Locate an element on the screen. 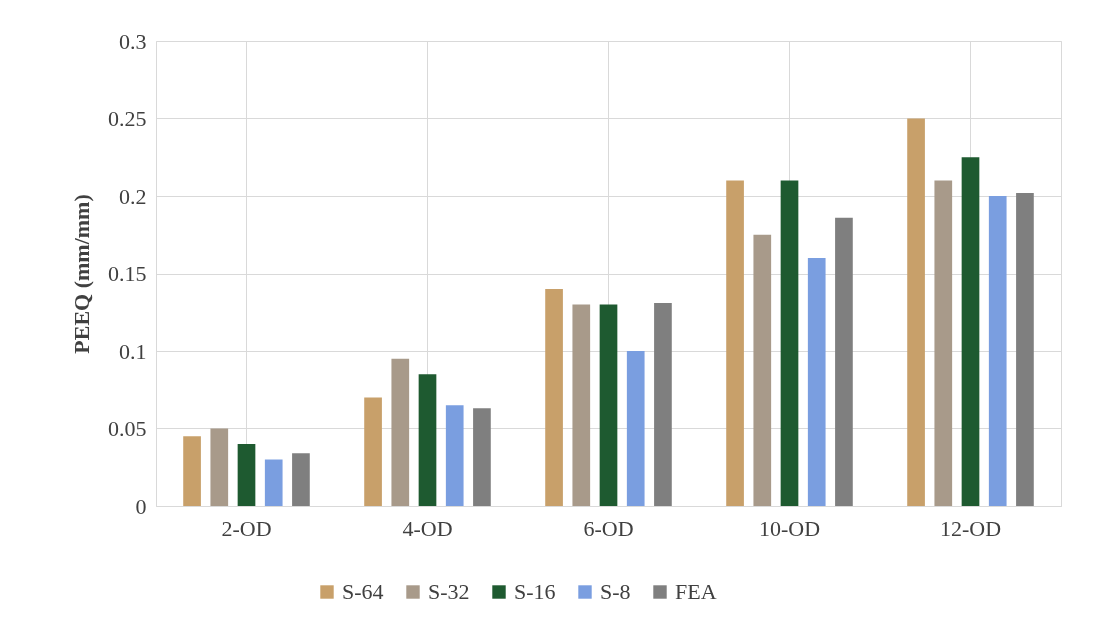 This screenshot has height=643, width=1112. y-axis-title: PEEQ (mm/mm) is located at coordinates (81, 274).